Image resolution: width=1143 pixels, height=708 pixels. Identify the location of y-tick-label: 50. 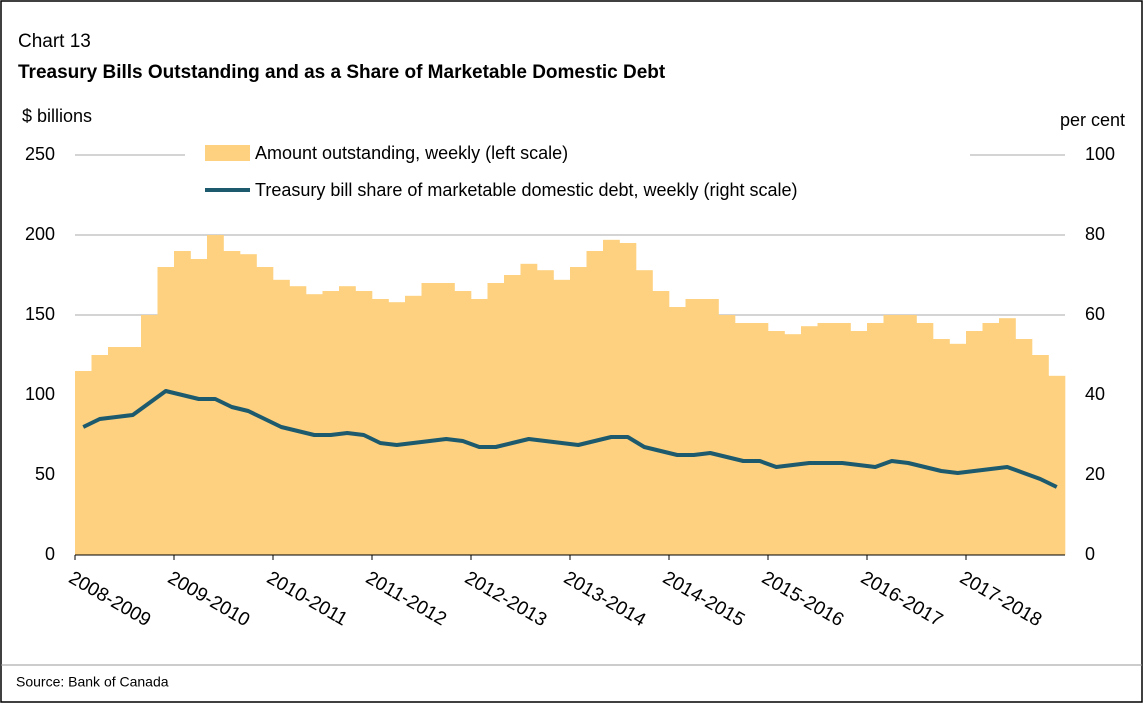
(45, 474).